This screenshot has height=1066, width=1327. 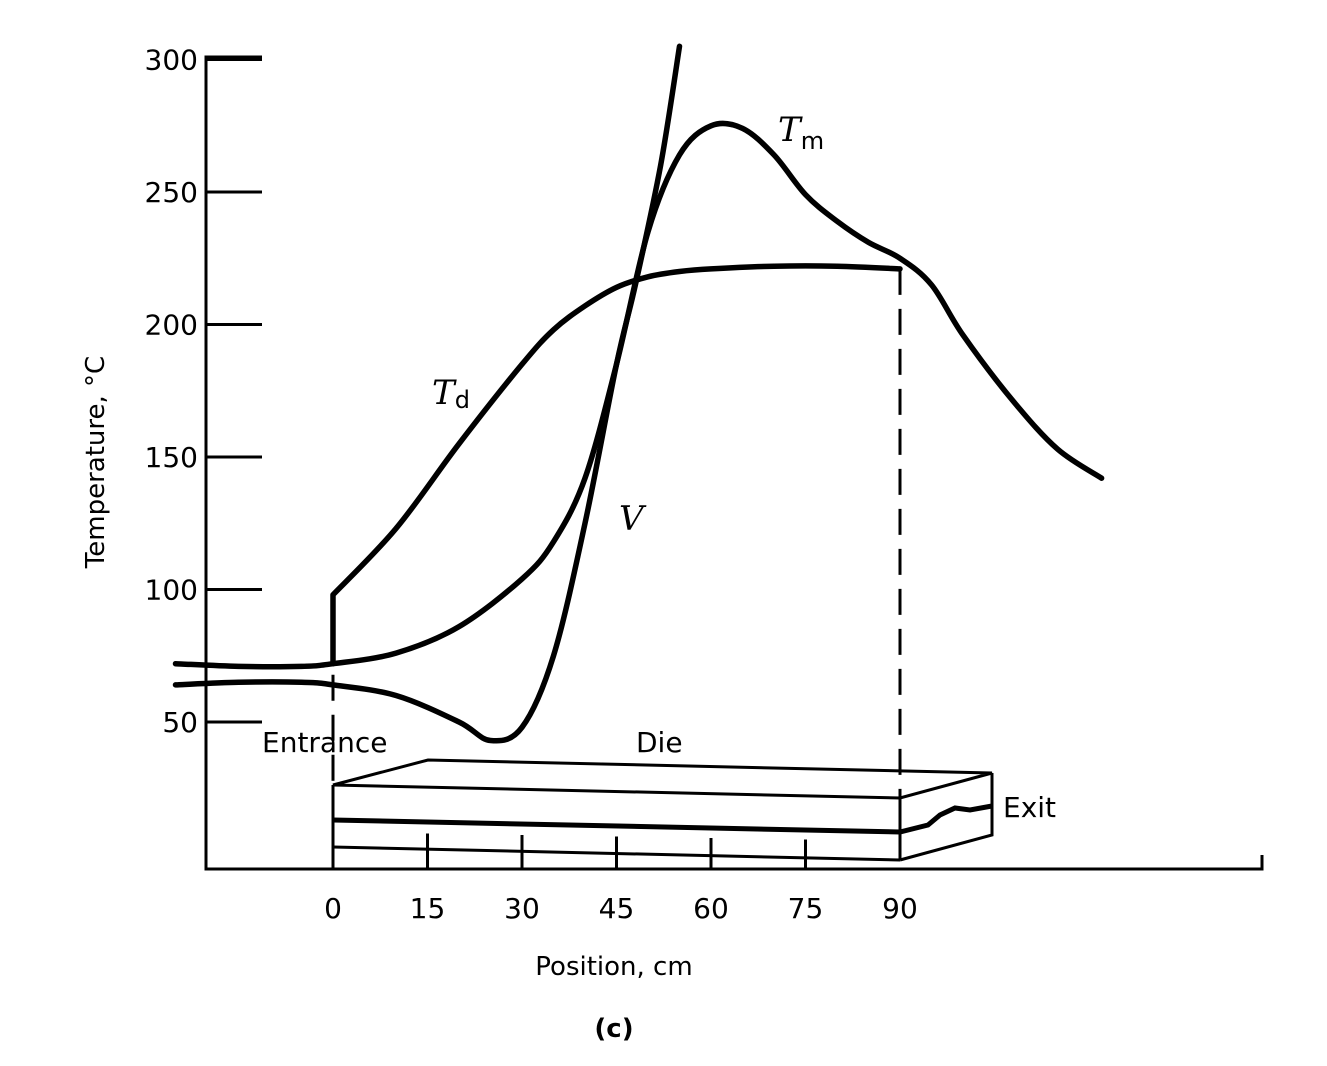 What do you see at coordinates (806, 908) in the screenshot?
I see `x-tick-label-75: 75` at bounding box center [806, 908].